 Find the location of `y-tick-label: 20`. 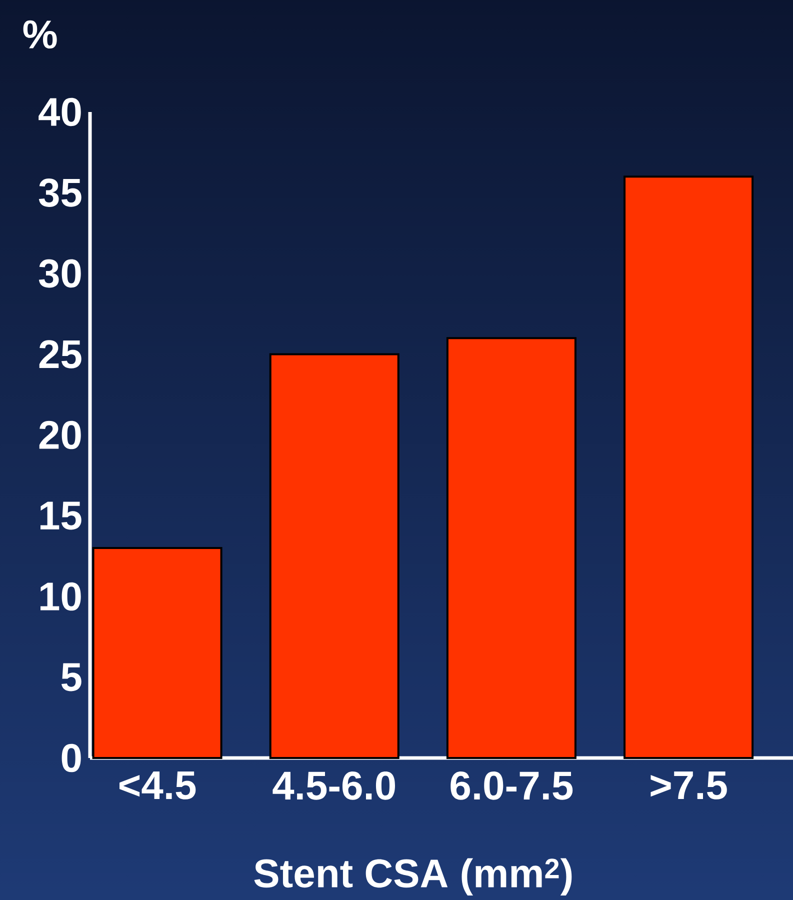

y-tick-label: 20 is located at coordinates (60, 435).